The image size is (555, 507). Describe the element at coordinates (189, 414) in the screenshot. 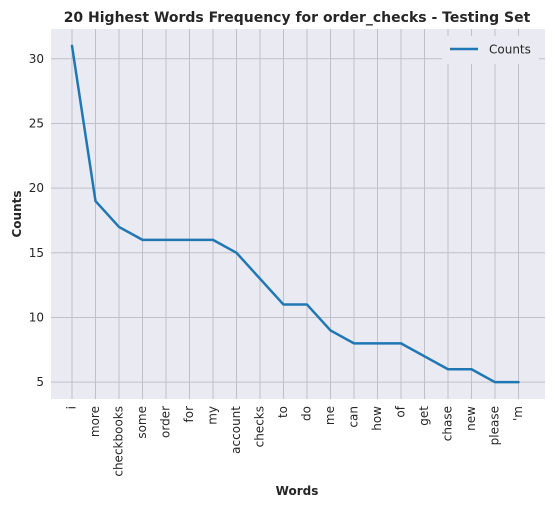

I see `x-tick-label: for` at that location.